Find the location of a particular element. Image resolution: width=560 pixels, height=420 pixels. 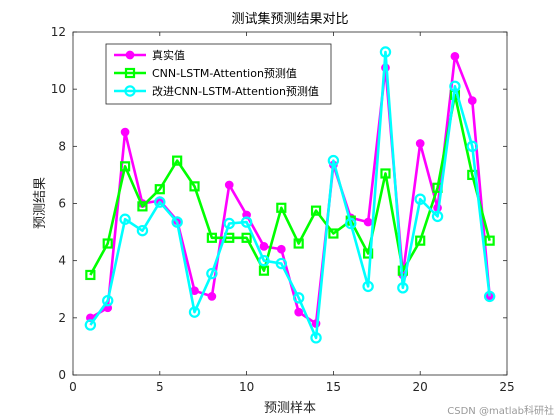

x-tick-label: 10 is located at coordinates (246, 387).